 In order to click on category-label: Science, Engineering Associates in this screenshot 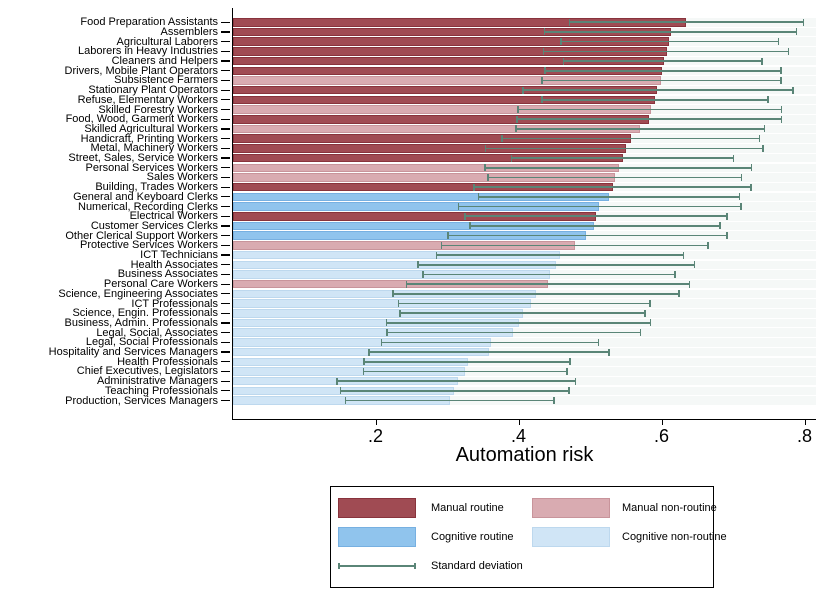, I will do `click(138, 293)`.